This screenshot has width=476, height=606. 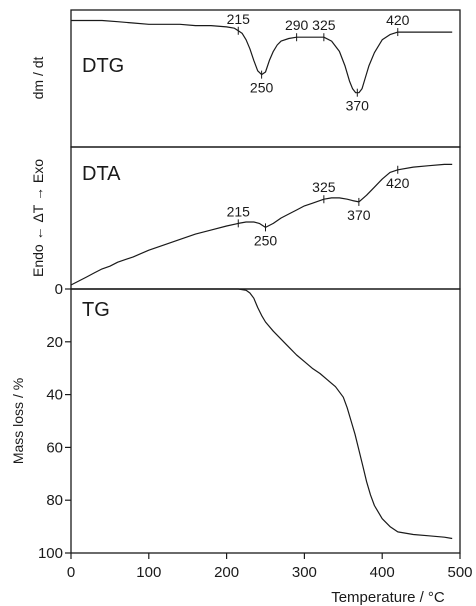 What do you see at coordinates (148, 572) in the screenshot?
I see `x-tick-label: 100` at bounding box center [148, 572].